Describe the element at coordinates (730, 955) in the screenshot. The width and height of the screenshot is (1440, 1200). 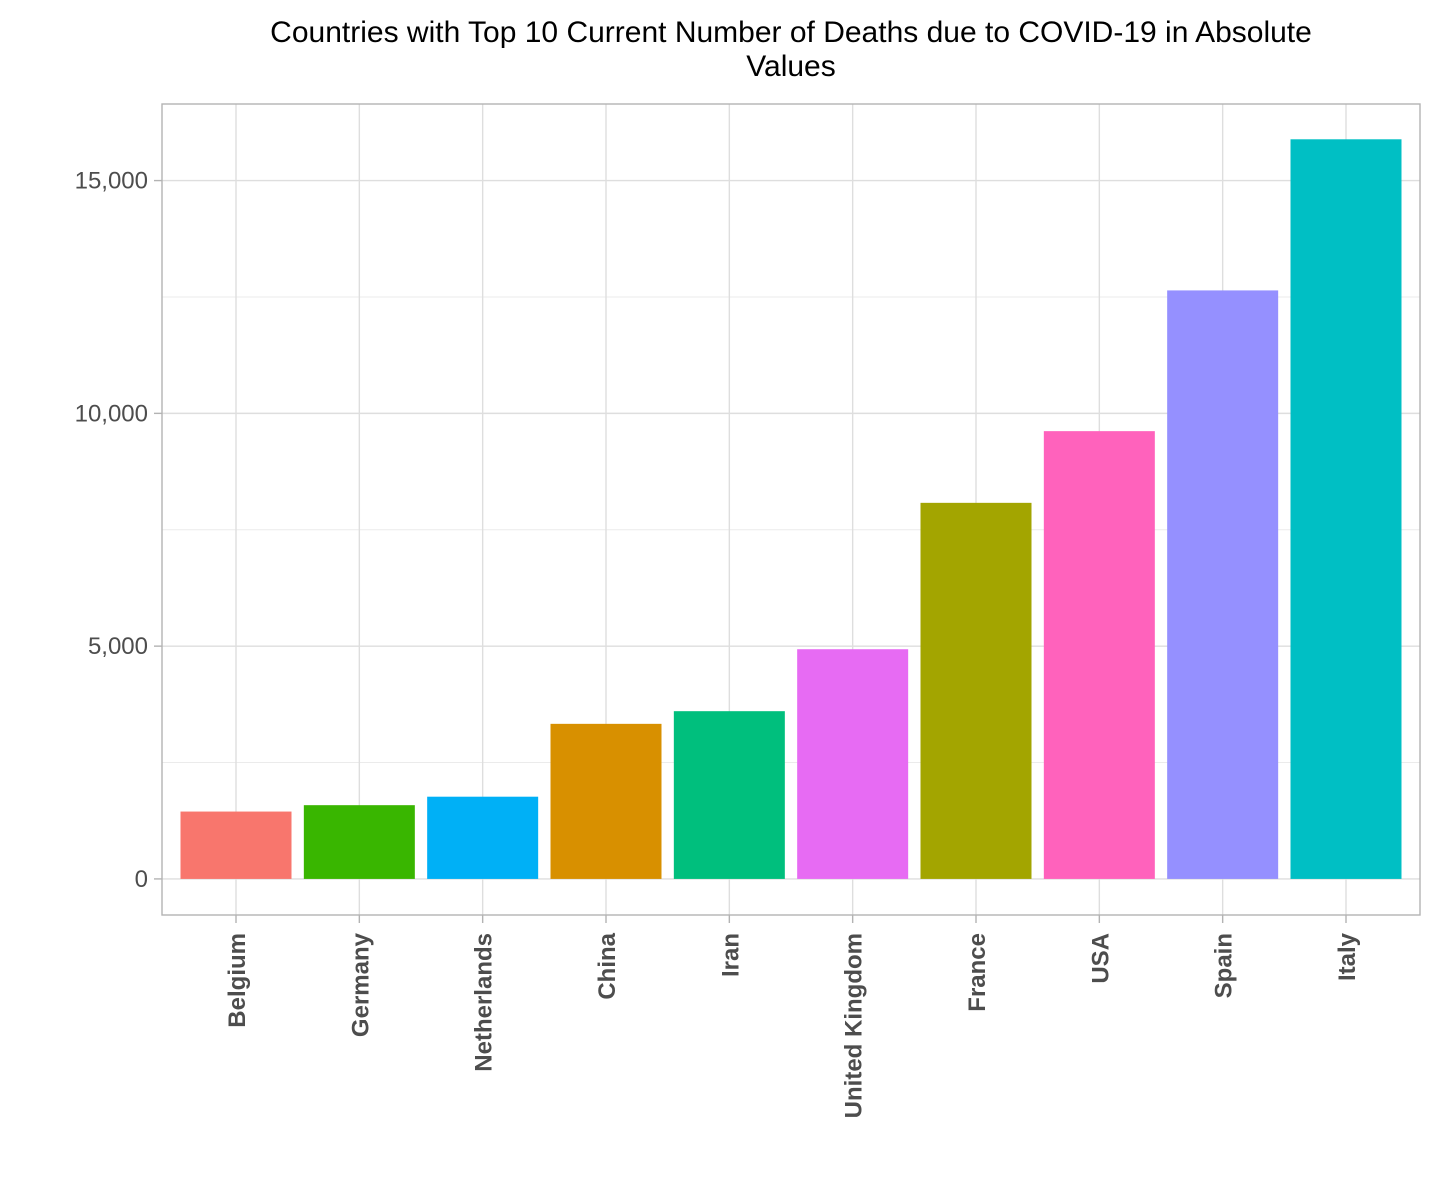
I see `x-tick-label: Iran` at that location.